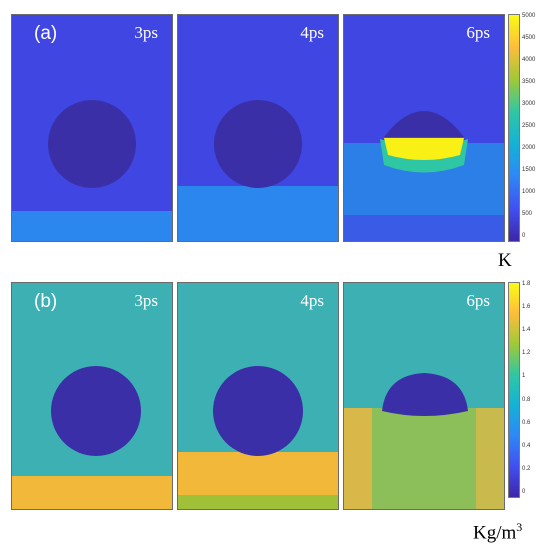 The image size is (547, 550). I want to click on colorbar-tick-label: 1.2, so click(526, 353).